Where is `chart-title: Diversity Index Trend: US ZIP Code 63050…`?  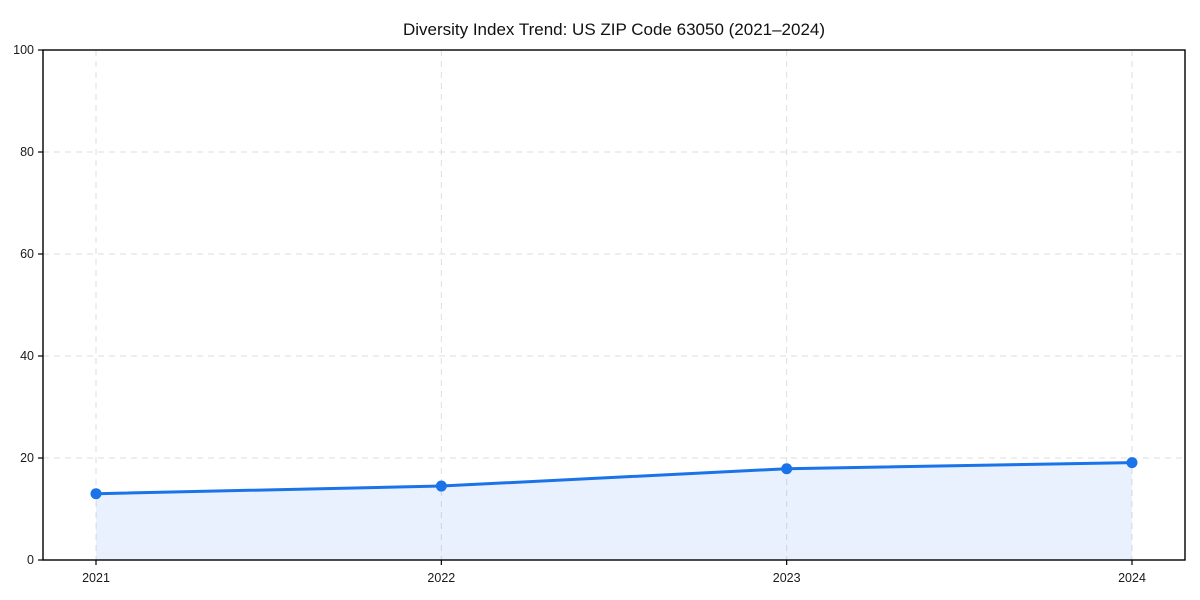
chart-title: Diversity Index Trend: US ZIP Code 63050… is located at coordinates (614, 29).